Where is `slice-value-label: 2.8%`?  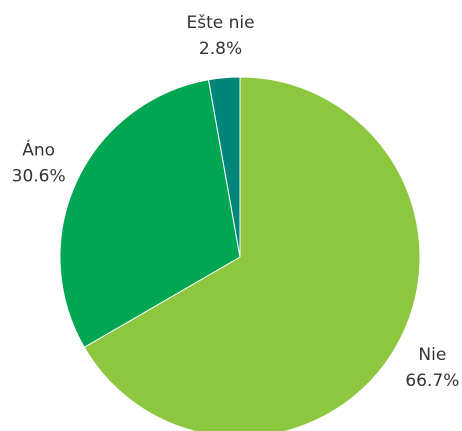
slice-value-label: 2.8% is located at coordinates (220, 49).